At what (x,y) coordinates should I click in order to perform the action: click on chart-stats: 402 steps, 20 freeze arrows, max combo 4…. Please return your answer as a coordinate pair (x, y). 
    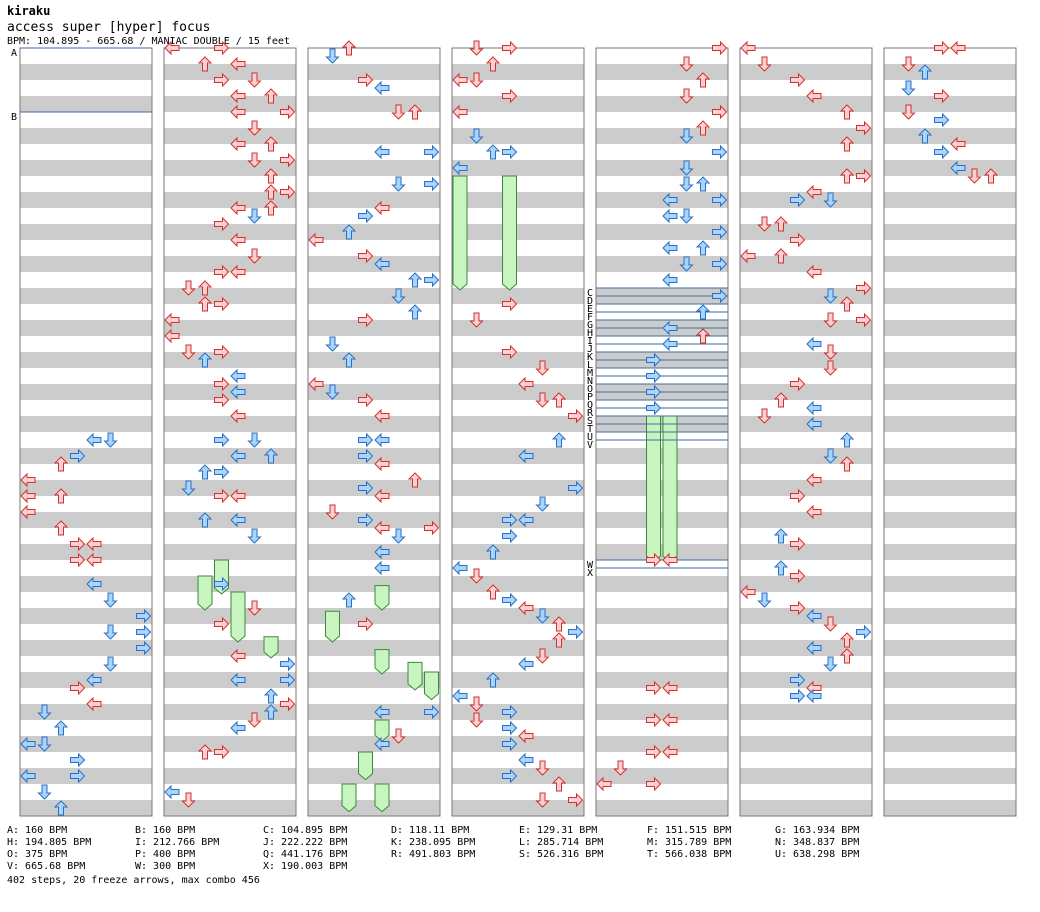
    Looking at the image, I should click on (133, 880).